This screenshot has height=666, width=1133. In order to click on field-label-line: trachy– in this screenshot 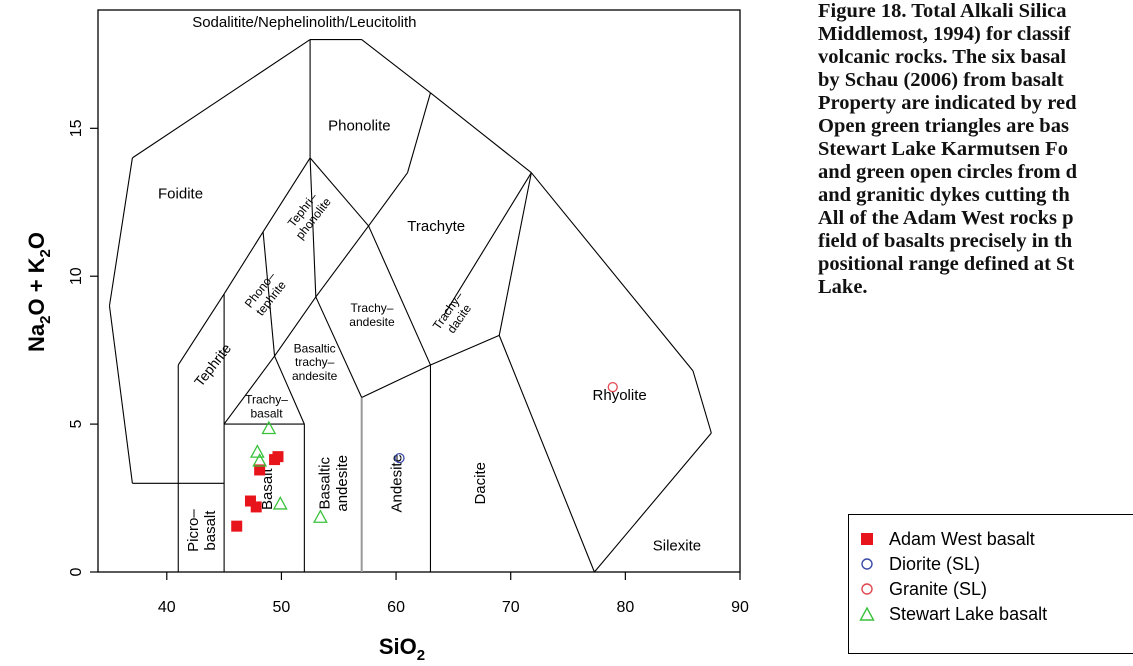, I will do `click(315, 362)`.